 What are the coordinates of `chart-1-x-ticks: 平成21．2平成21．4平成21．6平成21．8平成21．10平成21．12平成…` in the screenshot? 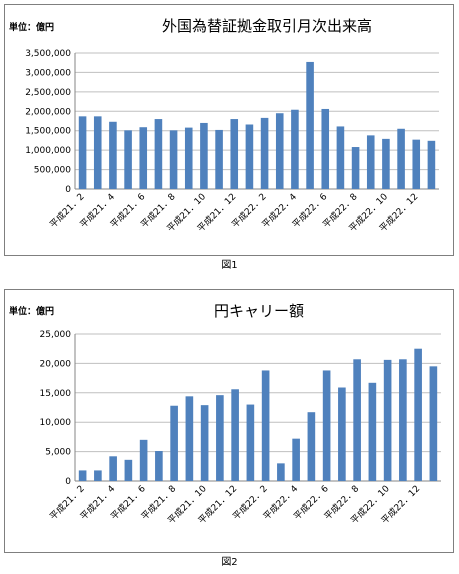 It's located at (233, 212).